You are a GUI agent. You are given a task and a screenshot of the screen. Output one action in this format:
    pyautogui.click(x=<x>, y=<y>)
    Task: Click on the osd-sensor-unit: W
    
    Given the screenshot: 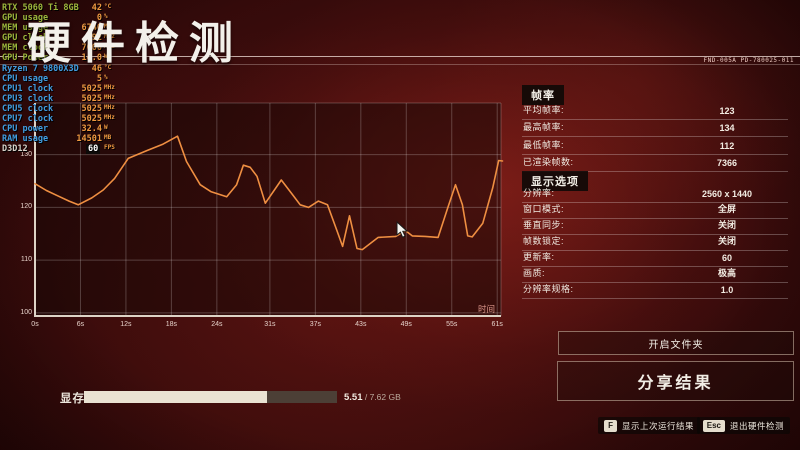 What is the action you would take?
    pyautogui.click(x=106, y=128)
    